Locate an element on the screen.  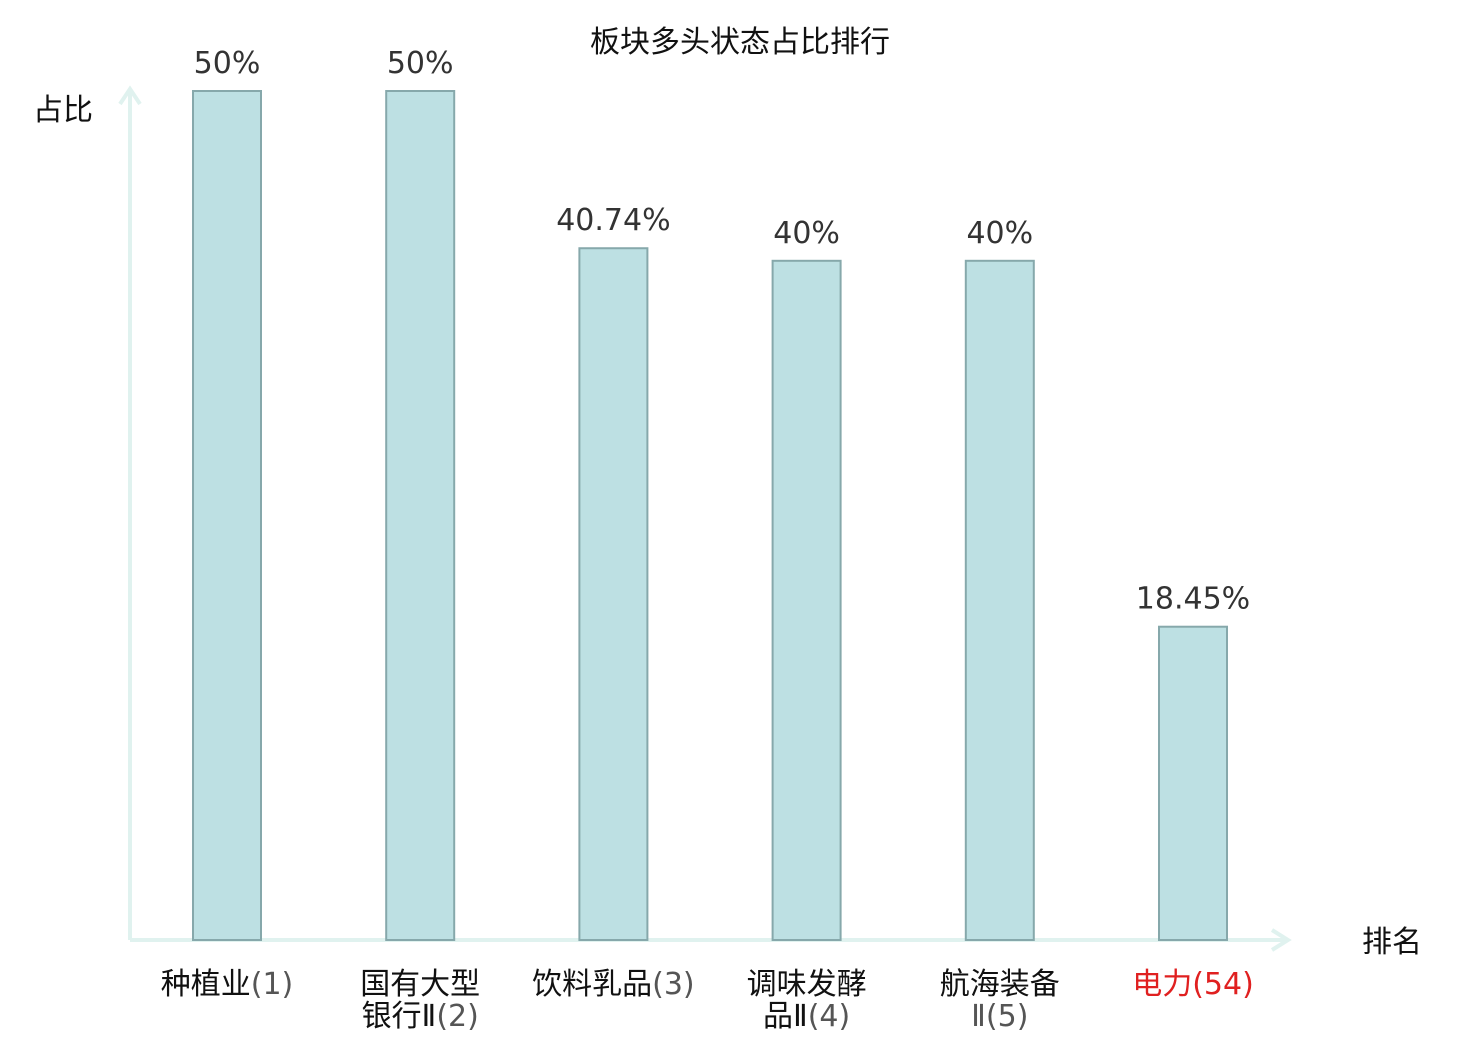
chart-title: 板块多头状态占比排行 is located at coordinates (740, 42).